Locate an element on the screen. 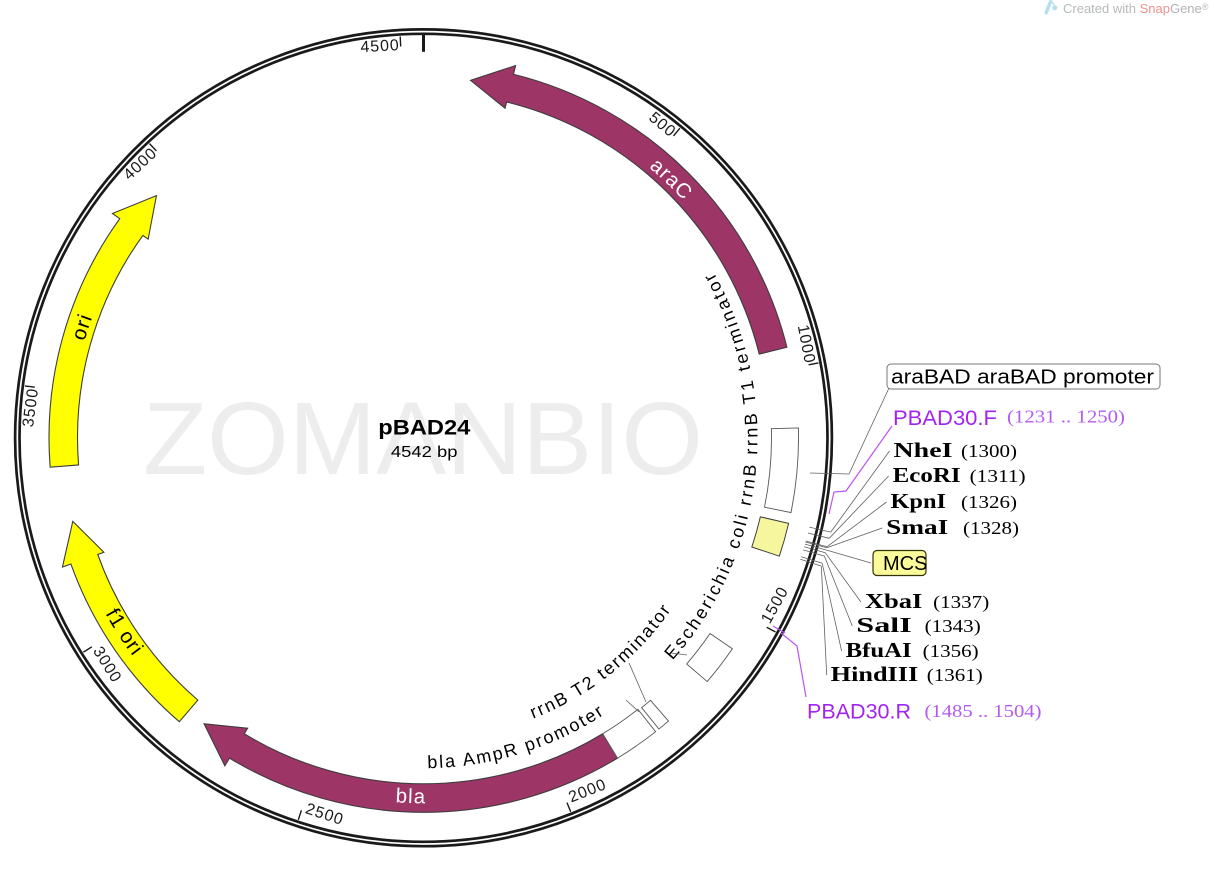  svg-text: bla is located at coordinates (410, 796).